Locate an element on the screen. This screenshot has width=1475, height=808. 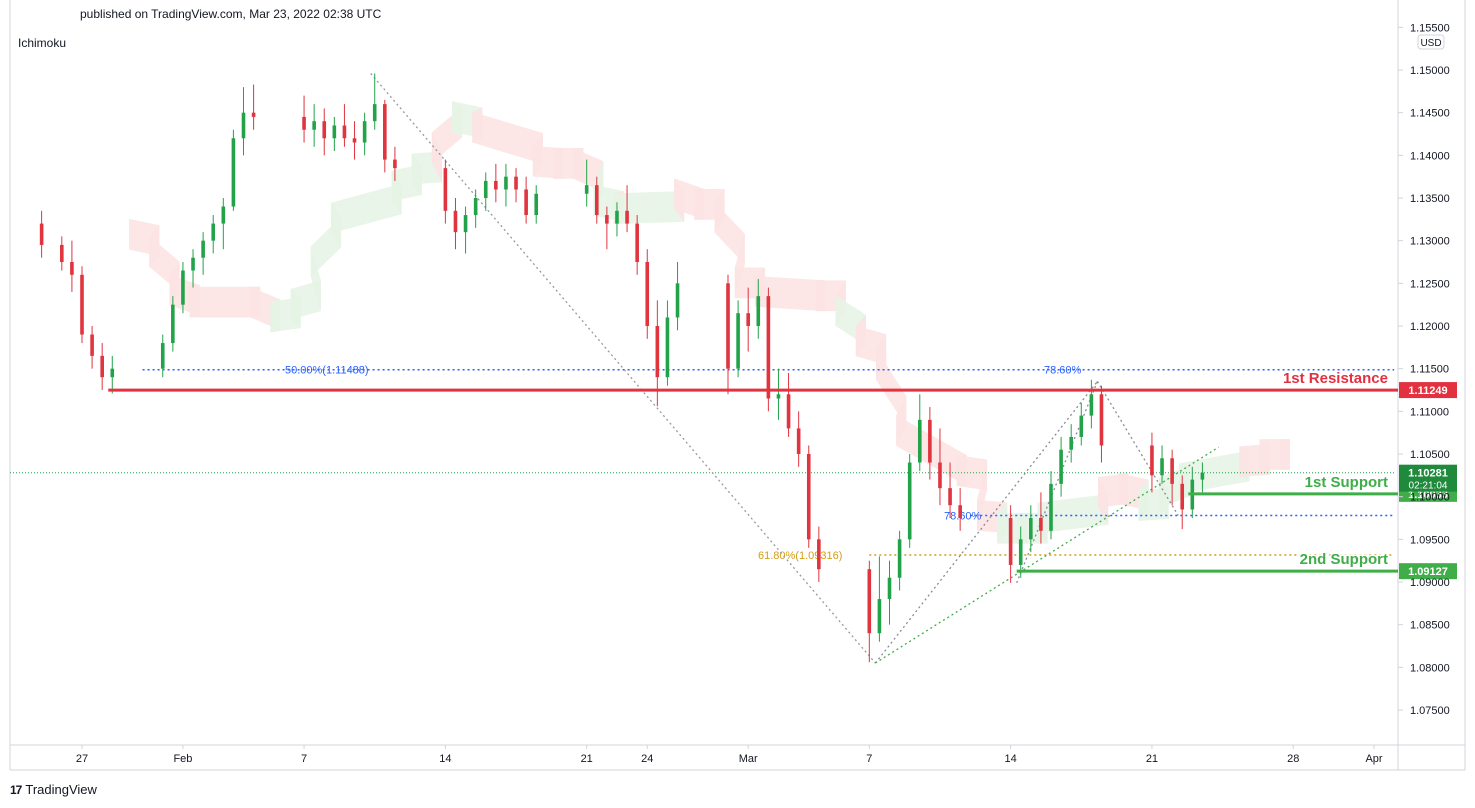
y-tick-label: 1.10000 is located at coordinates (1430, 498).